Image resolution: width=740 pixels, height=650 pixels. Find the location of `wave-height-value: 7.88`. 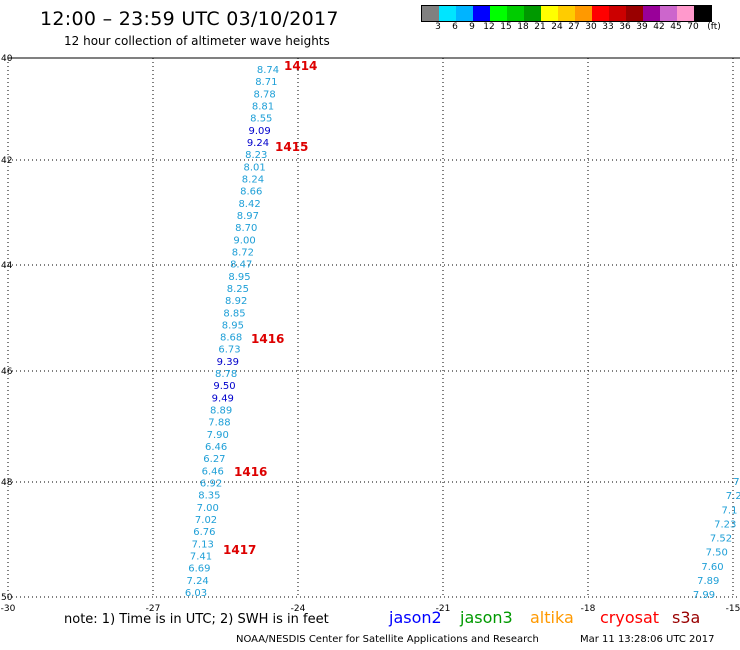

wave-height-value: 7.88 is located at coordinates (219, 423).